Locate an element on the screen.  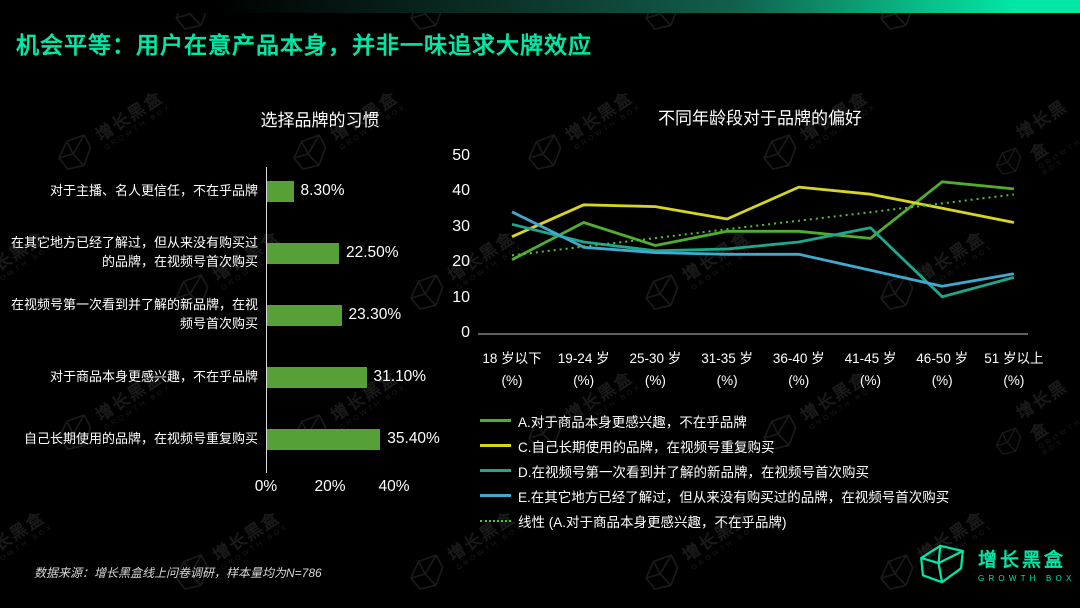
logo-text: 增长黑盒 GROWTH BOX is located at coordinates (1027, 564).